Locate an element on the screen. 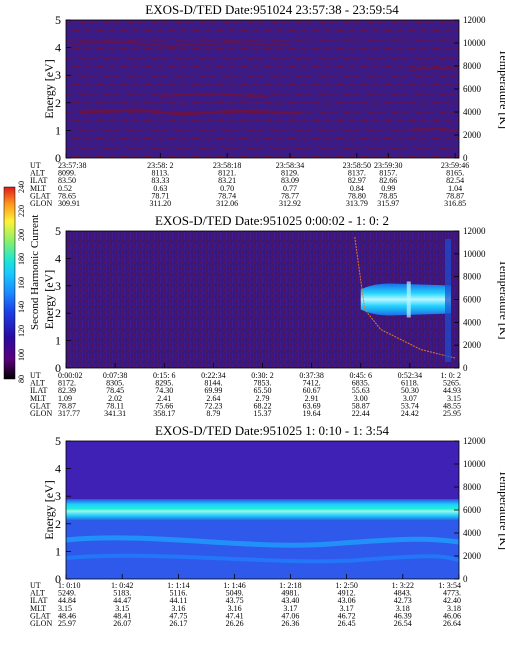 This screenshot has height=649, width=505. temperature-tick-label: 12000 is located at coordinates (474, 20).